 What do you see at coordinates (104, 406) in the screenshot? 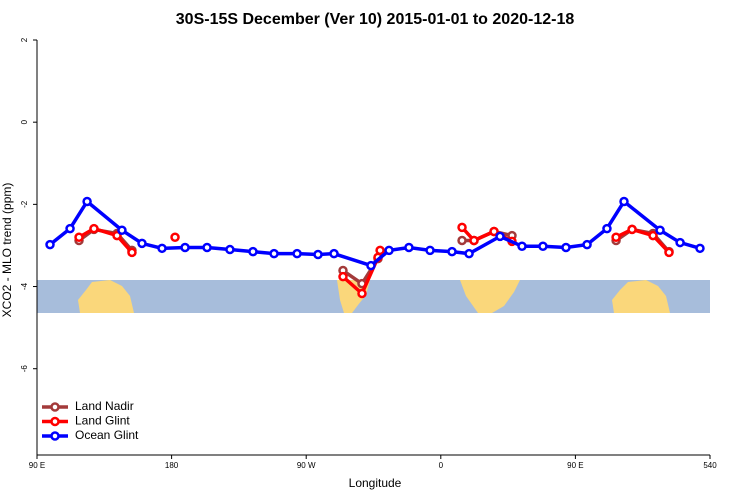
I see `legend-label: Land Nadir` at bounding box center [104, 406].